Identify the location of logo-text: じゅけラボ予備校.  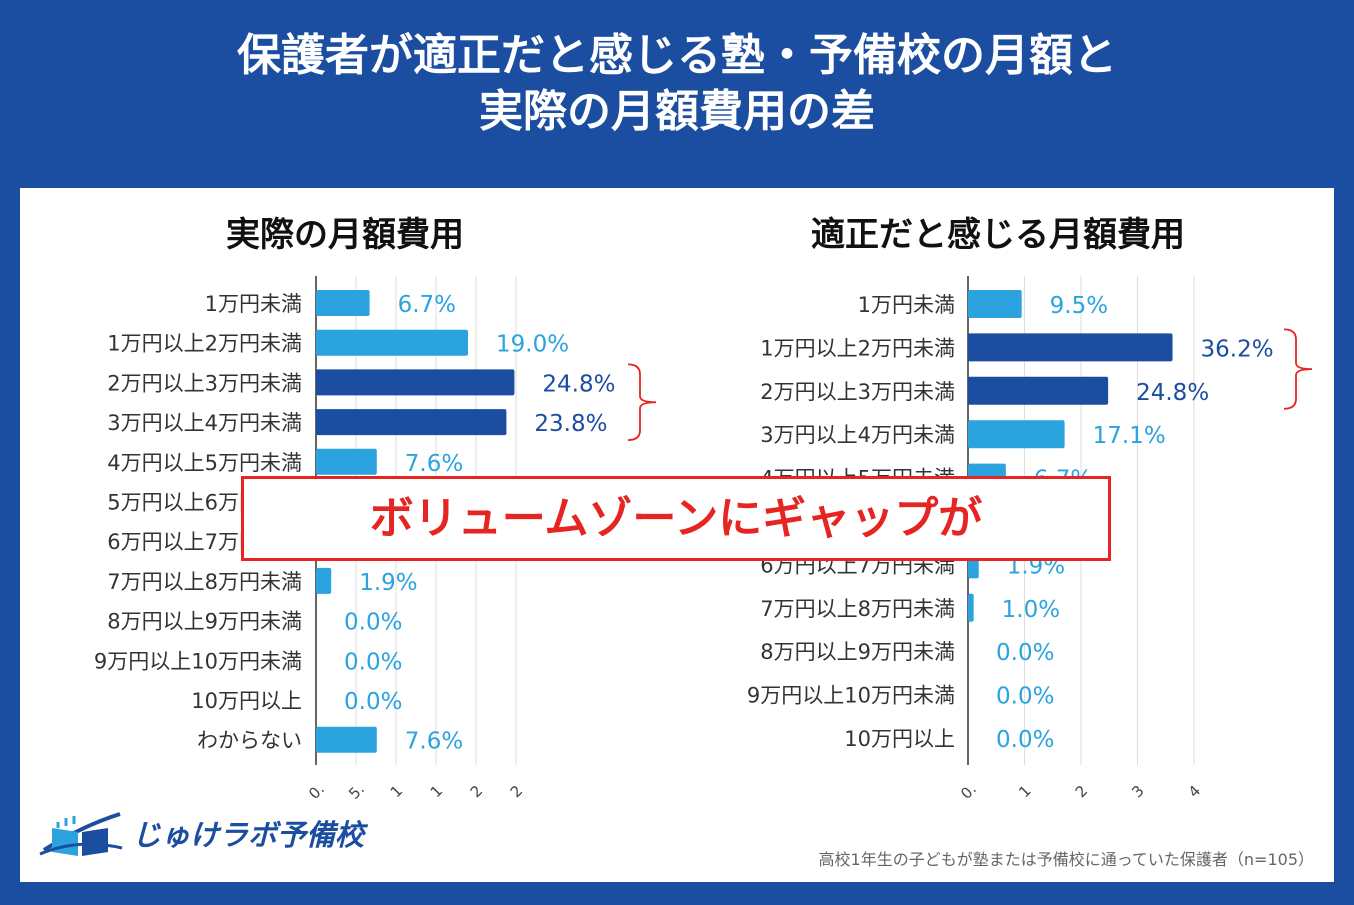
(248, 835).